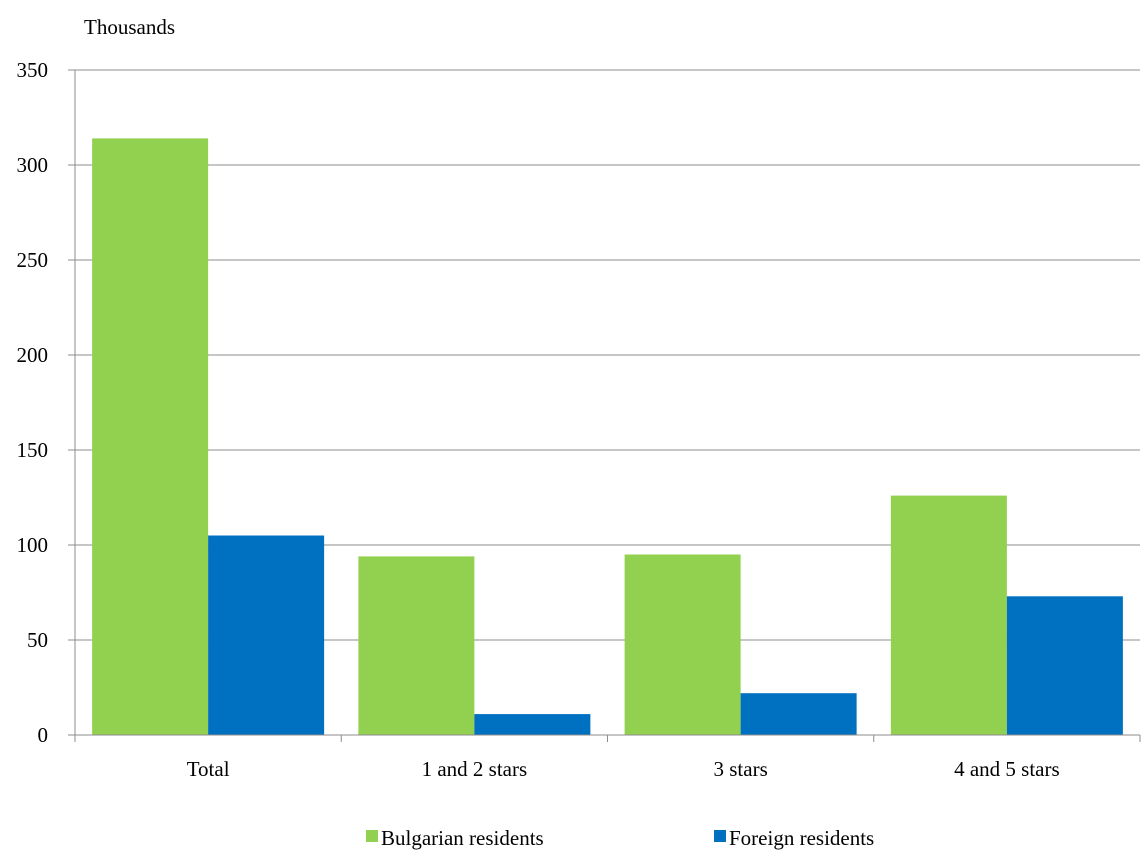 The image size is (1147, 852). Describe the element at coordinates (37, 640) in the screenshot. I see `y-tick-label: 50` at that location.